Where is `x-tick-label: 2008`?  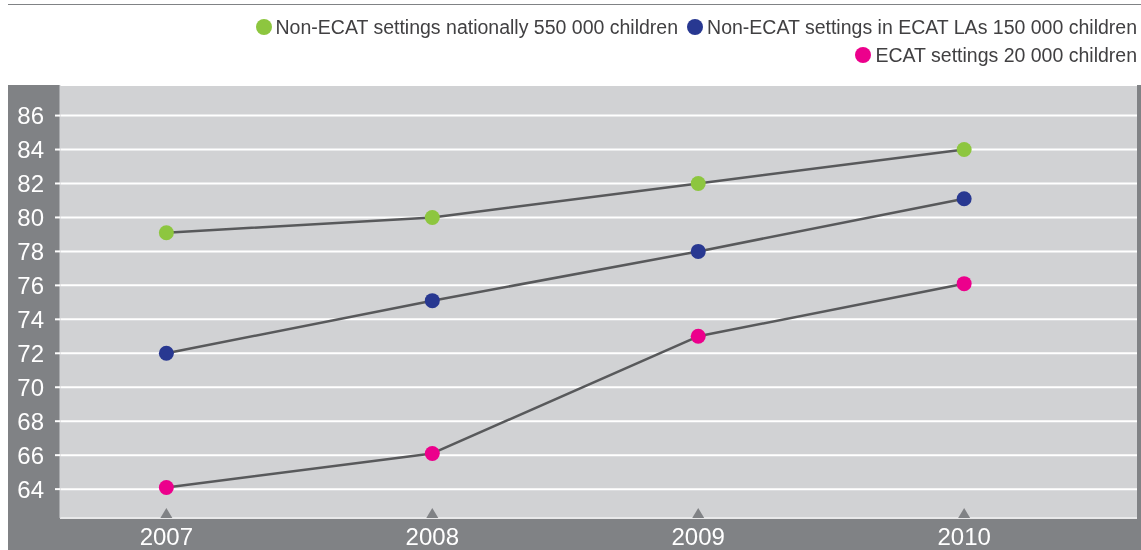 x-tick-label: 2008 is located at coordinates (432, 536).